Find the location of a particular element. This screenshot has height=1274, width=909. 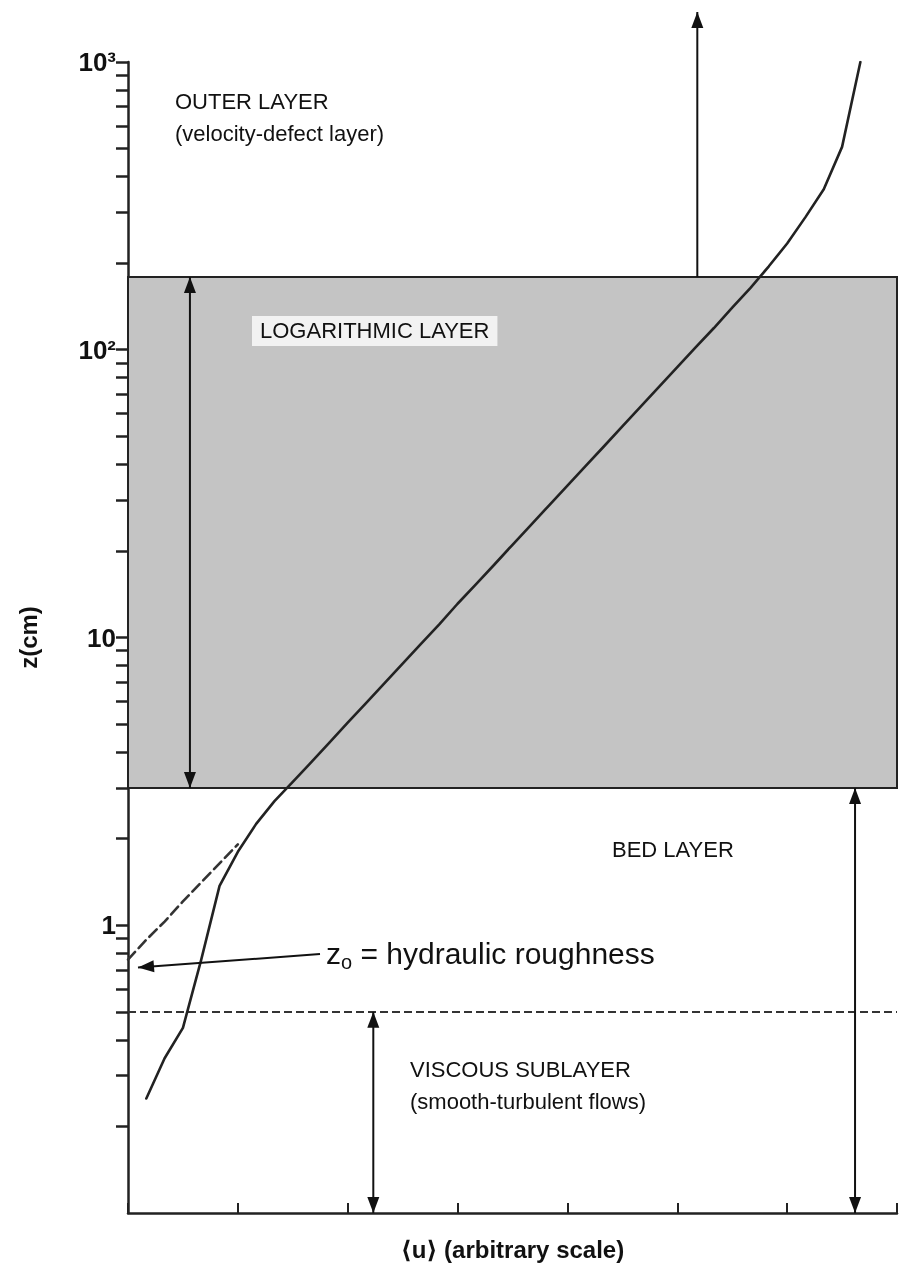

y-tick-label: 10³ is located at coordinates (97, 62).